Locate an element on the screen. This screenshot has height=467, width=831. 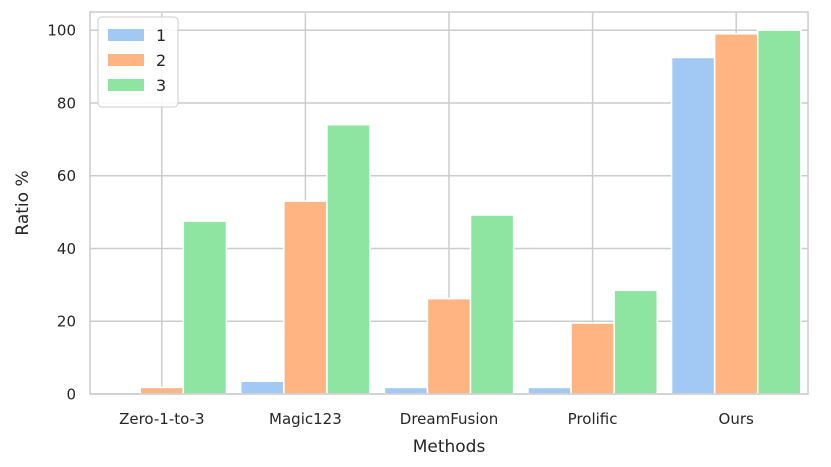
bar-series-1-dreamfusion is located at coordinates (406, 390).